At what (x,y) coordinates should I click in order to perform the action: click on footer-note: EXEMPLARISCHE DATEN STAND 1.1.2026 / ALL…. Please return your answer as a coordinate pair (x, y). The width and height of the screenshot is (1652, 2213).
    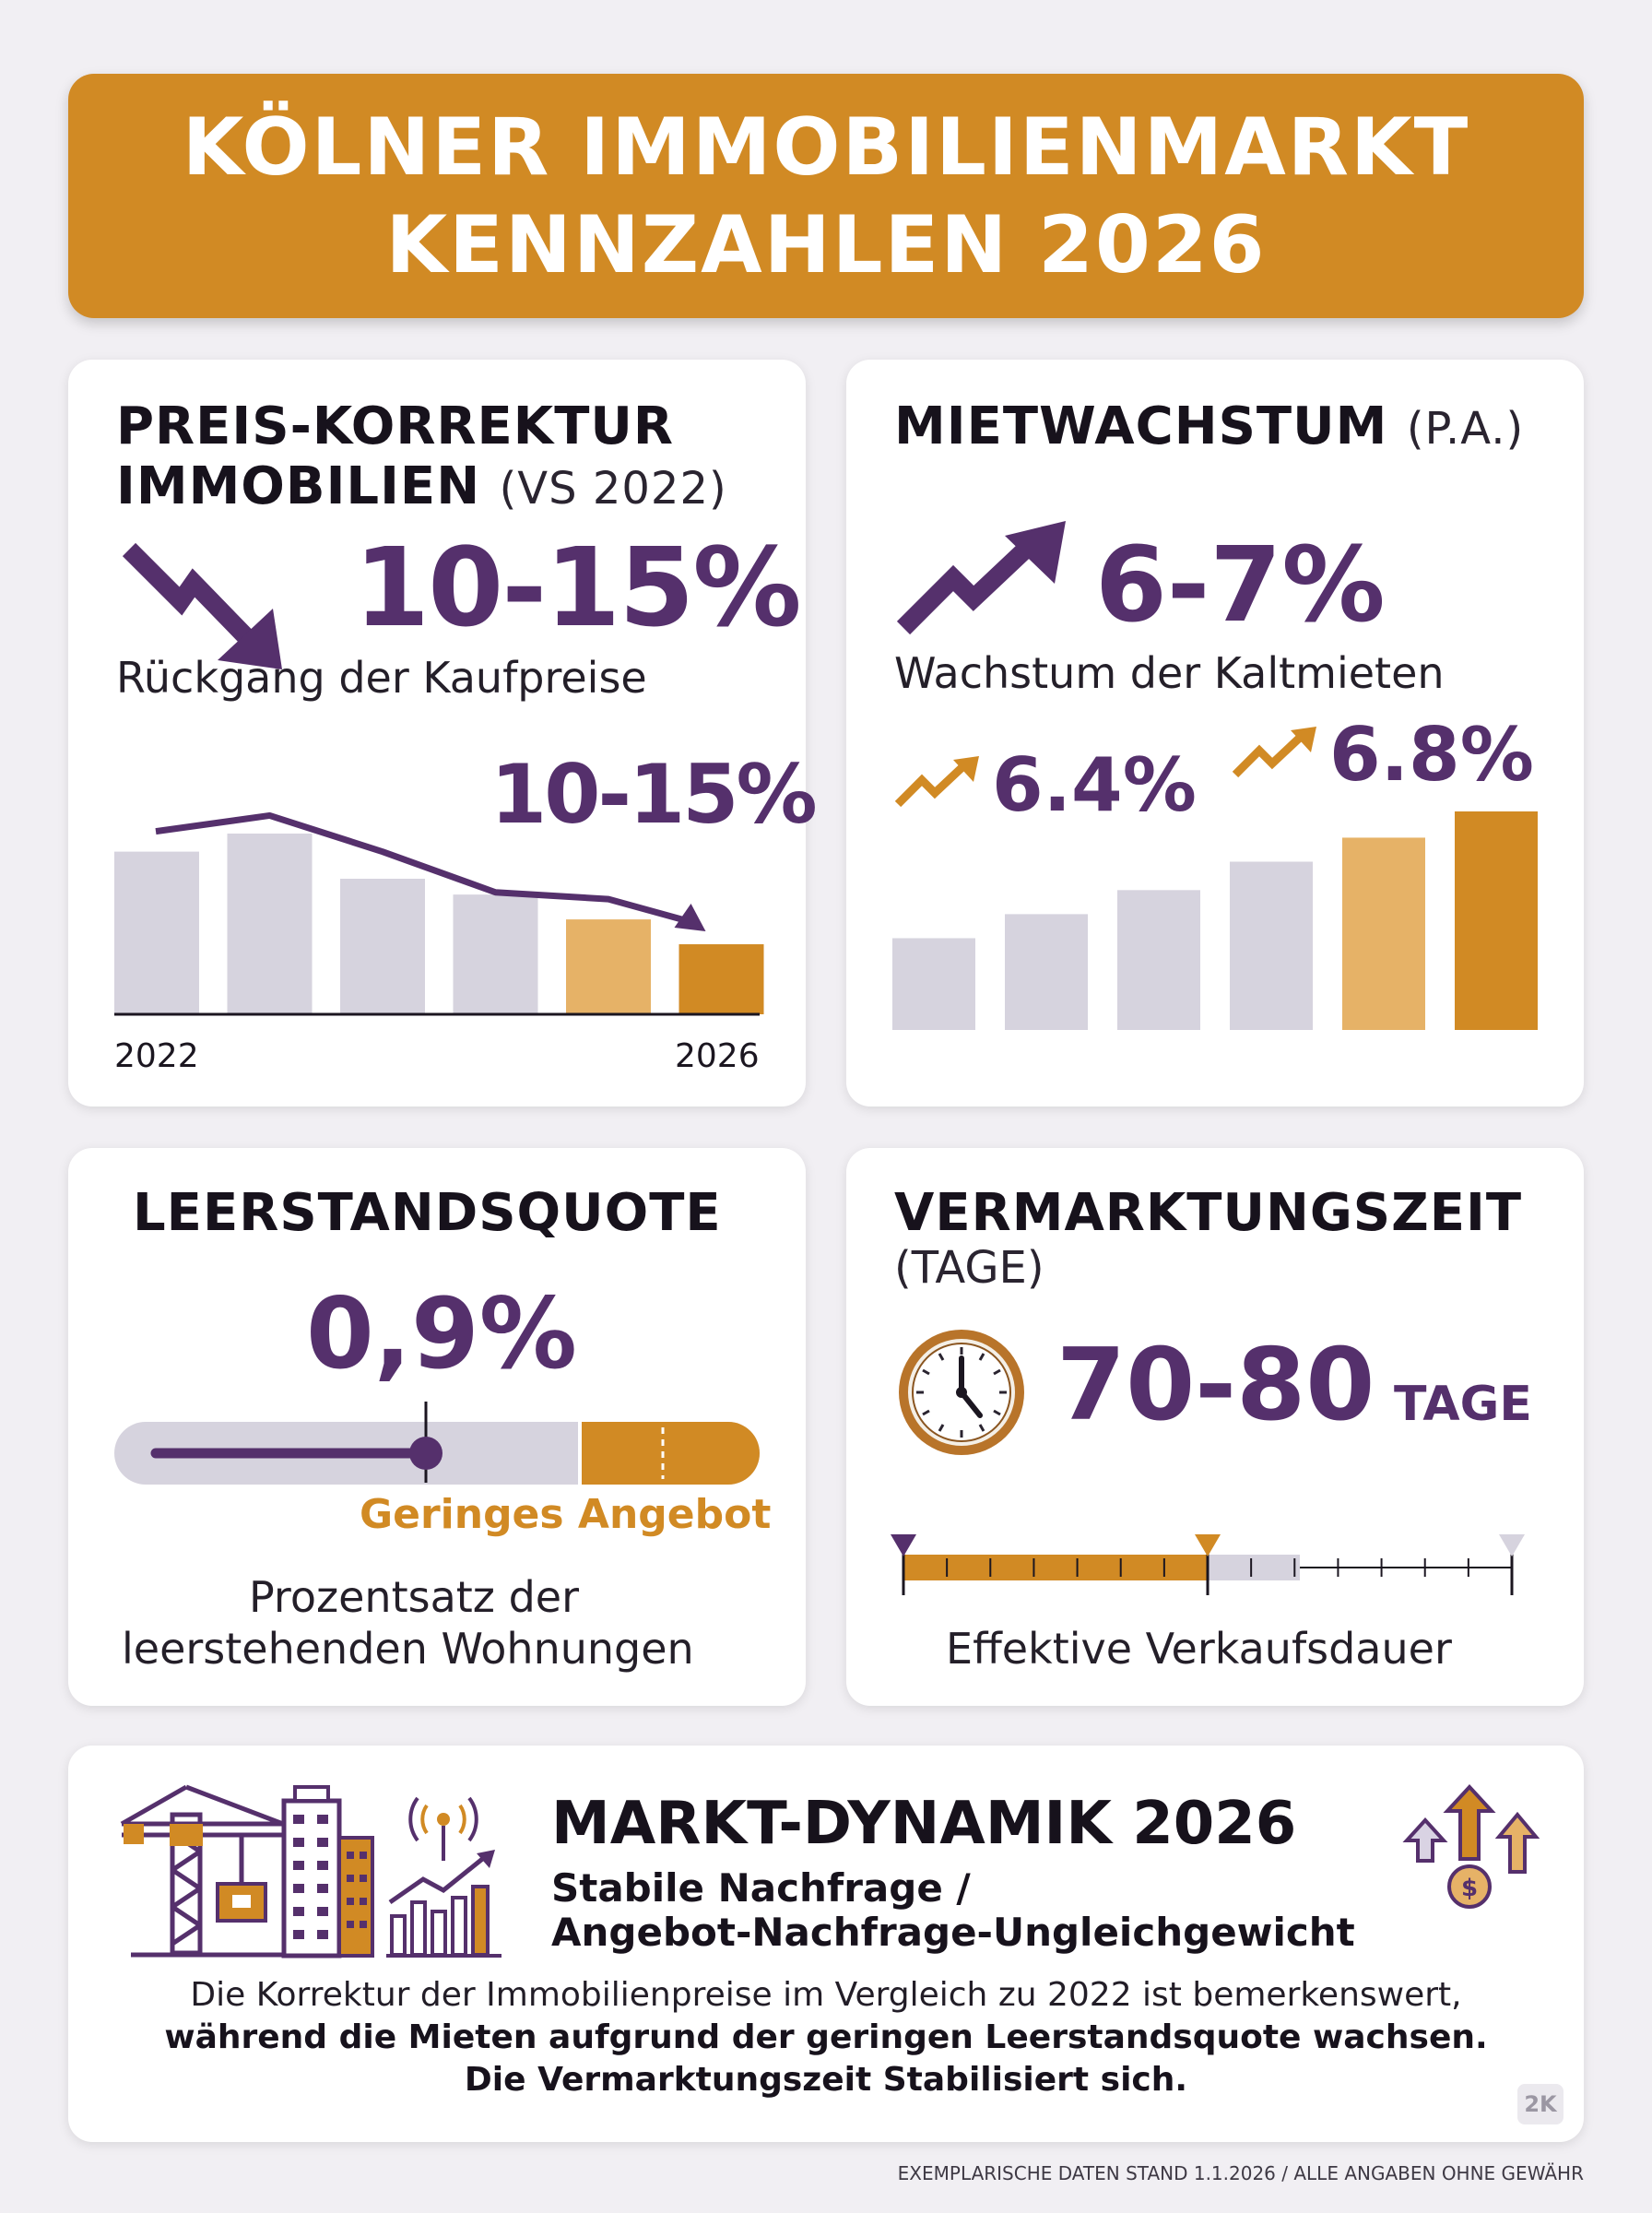
    Looking at the image, I should click on (1240, 2173).